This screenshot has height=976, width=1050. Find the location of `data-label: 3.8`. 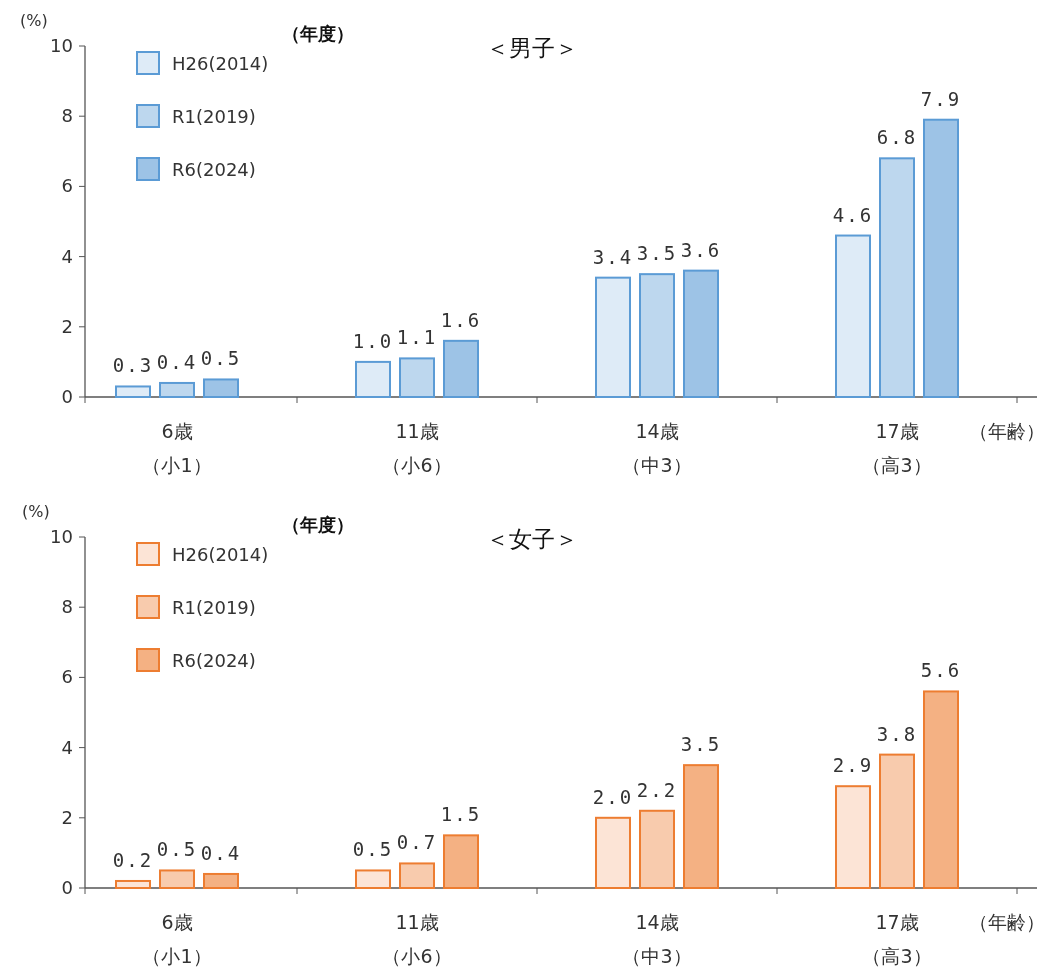

data-label: 3.8 is located at coordinates (897, 733).